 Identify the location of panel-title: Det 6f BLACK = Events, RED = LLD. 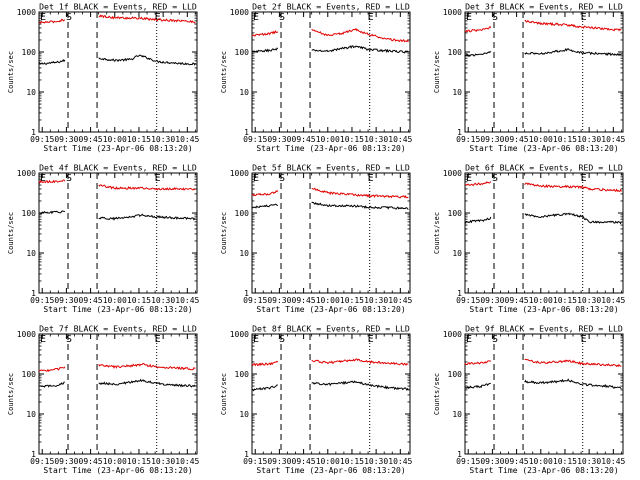
(544, 168).